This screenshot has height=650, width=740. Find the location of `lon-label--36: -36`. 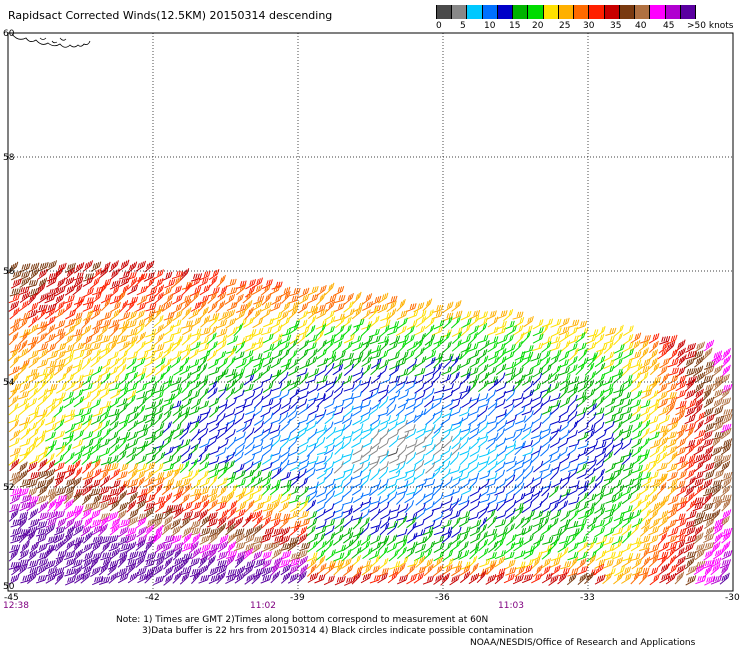

lon-label--36: -36 is located at coordinates (442, 598).